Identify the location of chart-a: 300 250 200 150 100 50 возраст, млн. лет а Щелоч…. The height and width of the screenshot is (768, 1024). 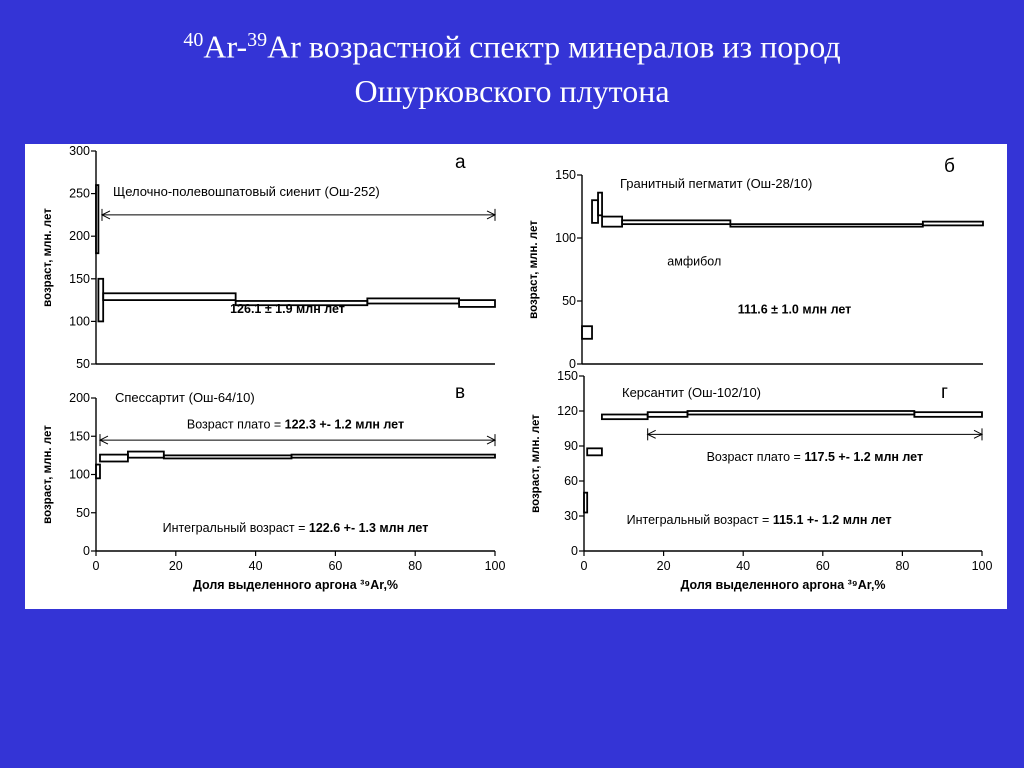
(269, 257).